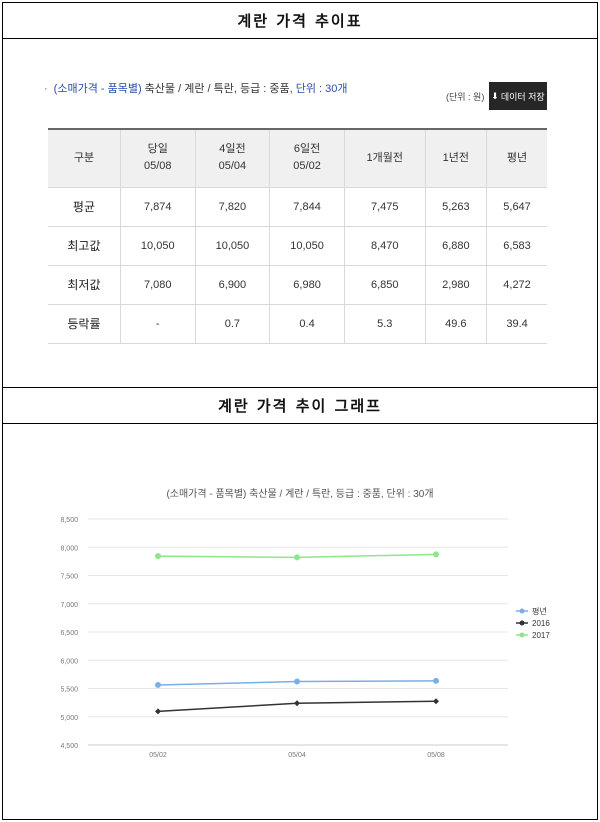  I want to click on y-tick-label: 6,500, so click(69, 633).